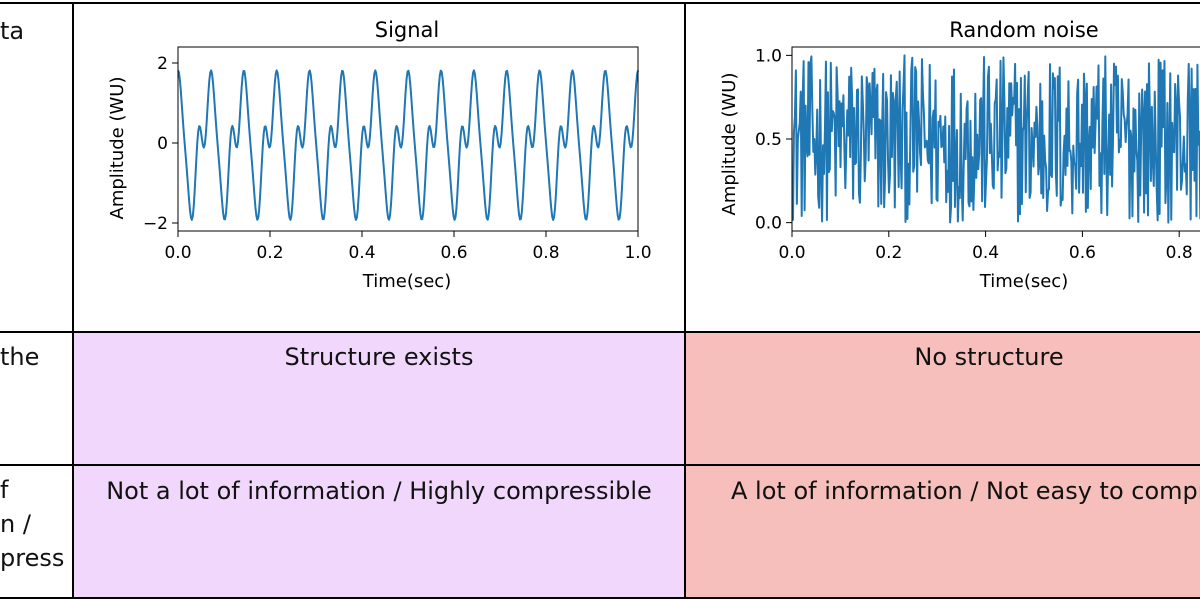 This screenshot has height=600, width=1200. I want to click on row-label-data: ta, so click(36, 164).